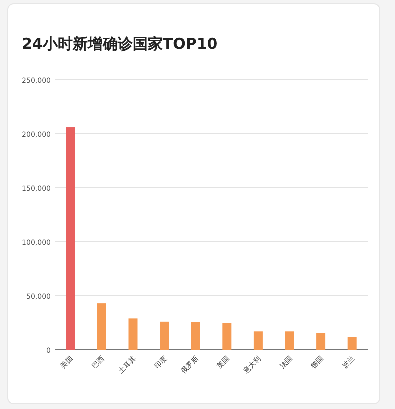 This screenshot has height=409, width=395. What do you see at coordinates (120, 44) in the screenshot?
I see `chart-title: 24小时新增确诊国家TOP10` at bounding box center [120, 44].